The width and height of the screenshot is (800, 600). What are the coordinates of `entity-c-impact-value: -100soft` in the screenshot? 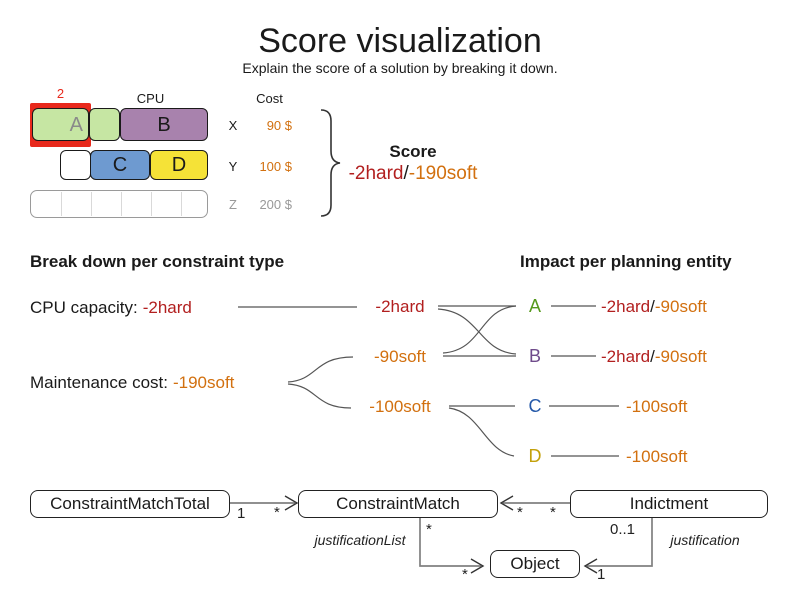 It's located at (656, 407).